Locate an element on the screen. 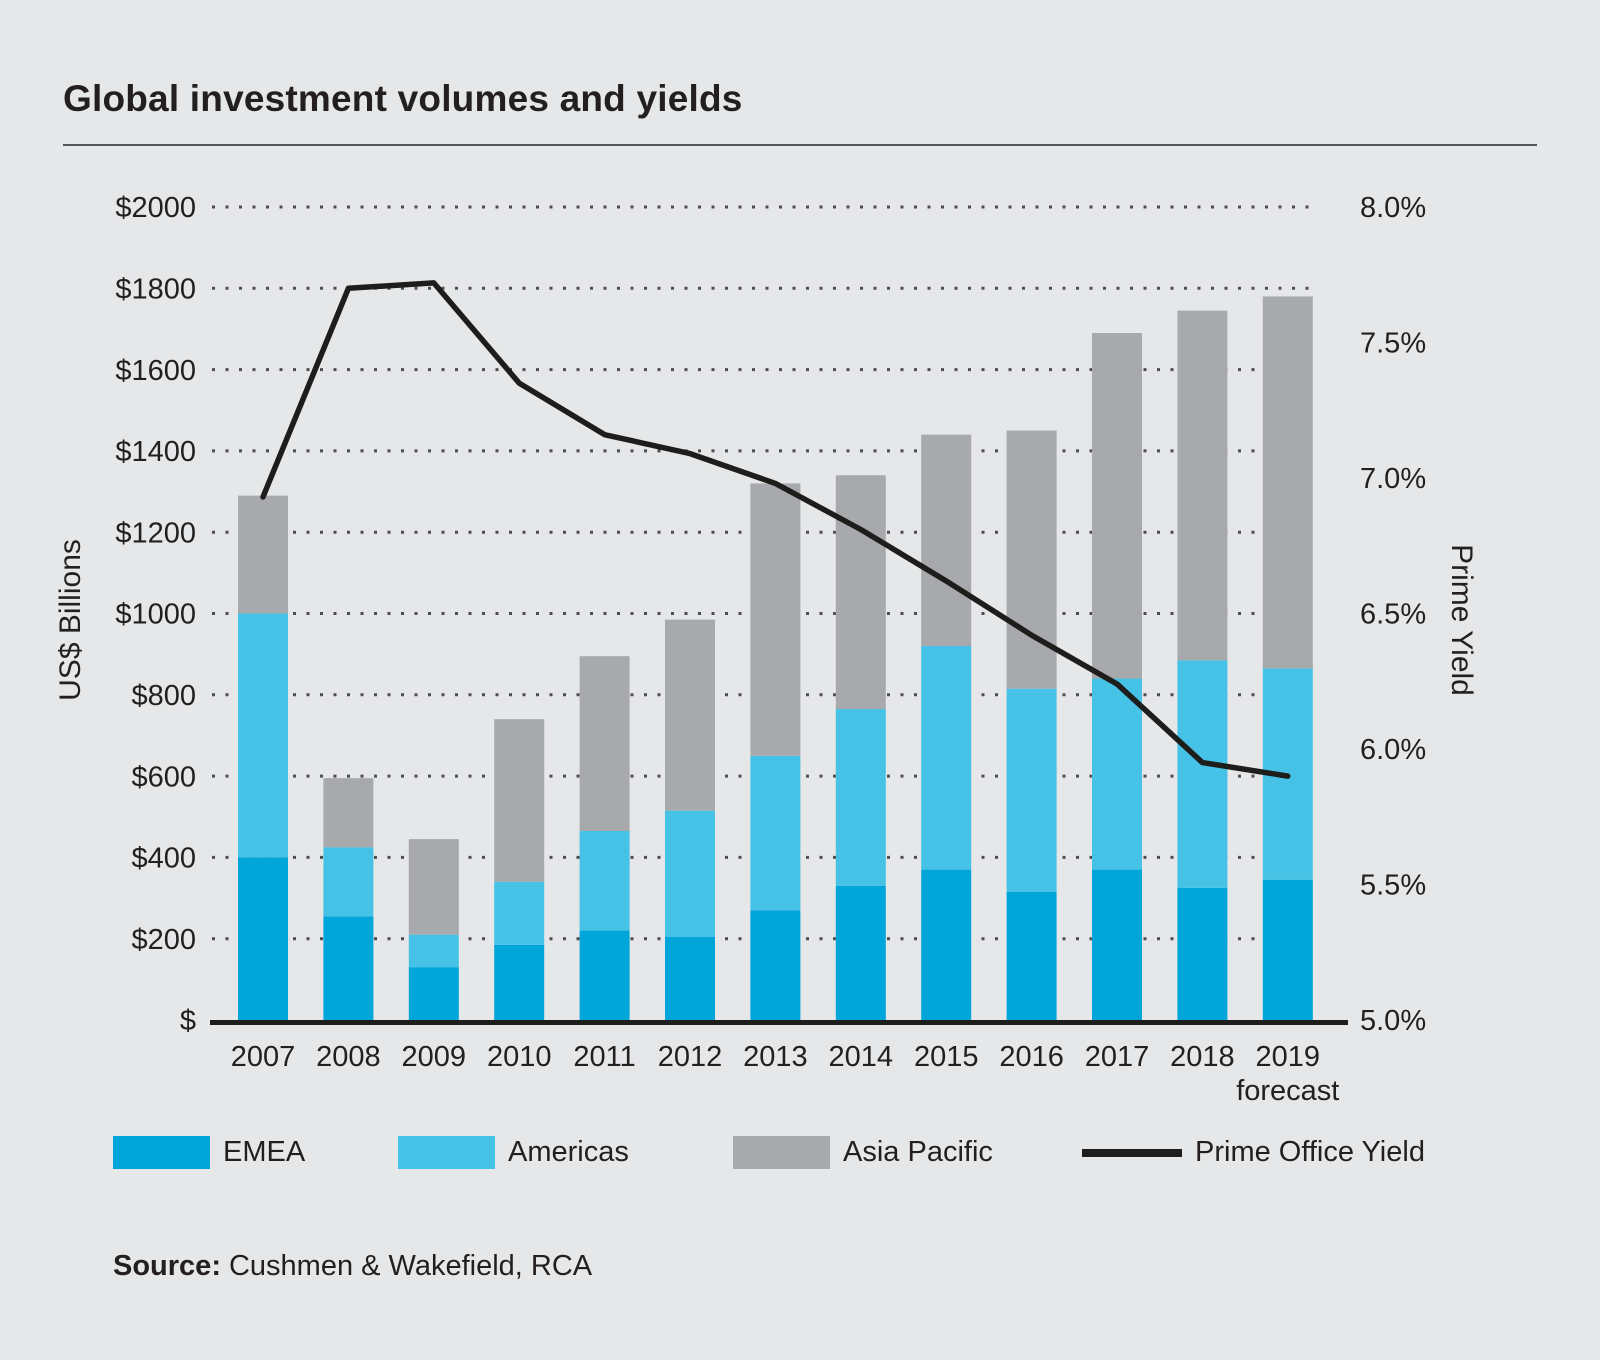 This screenshot has width=1600, height=1360. right-axis-ticks: 8.0% 7.5% 7.0% 6.5% 6.0% 5.5% 5.0% is located at coordinates (1393, 614).